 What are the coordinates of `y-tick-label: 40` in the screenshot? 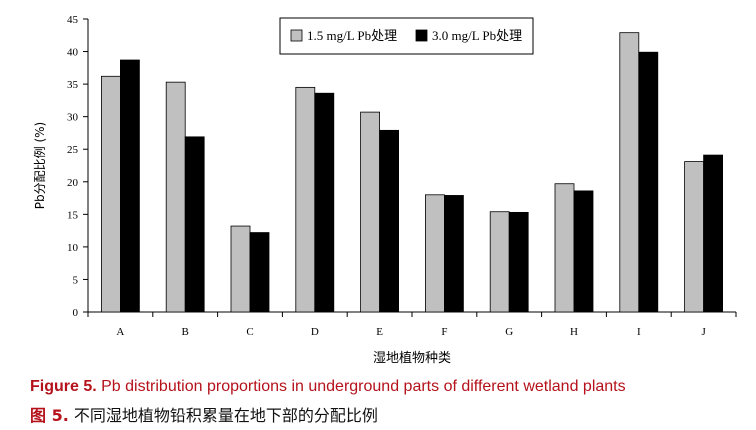 It's located at (73, 53).